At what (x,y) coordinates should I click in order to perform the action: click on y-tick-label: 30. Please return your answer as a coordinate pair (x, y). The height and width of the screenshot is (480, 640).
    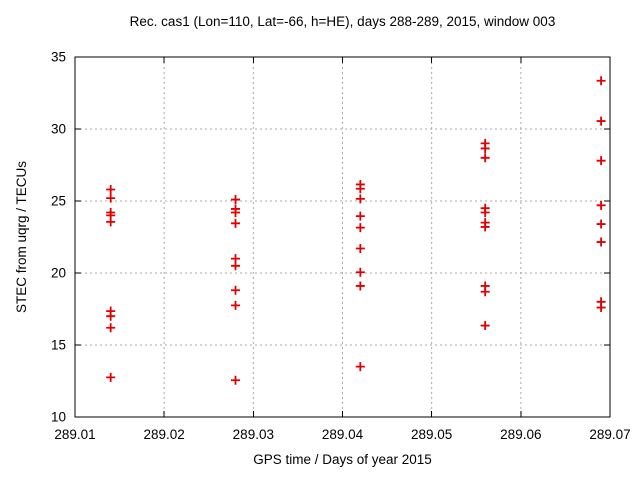
    Looking at the image, I should click on (58, 129).